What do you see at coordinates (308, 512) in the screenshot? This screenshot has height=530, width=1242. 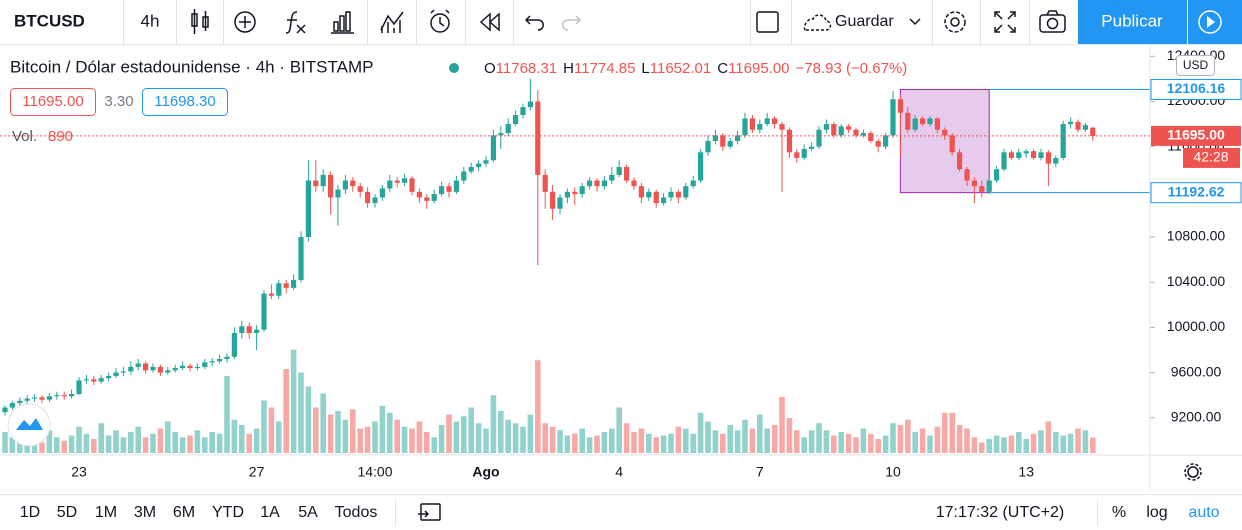 I see `time-range: 5A` at bounding box center [308, 512].